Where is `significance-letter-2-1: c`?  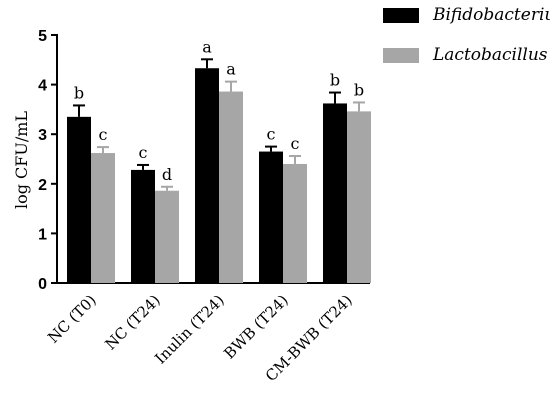 significance-letter-2-1: c is located at coordinates (103, 134).